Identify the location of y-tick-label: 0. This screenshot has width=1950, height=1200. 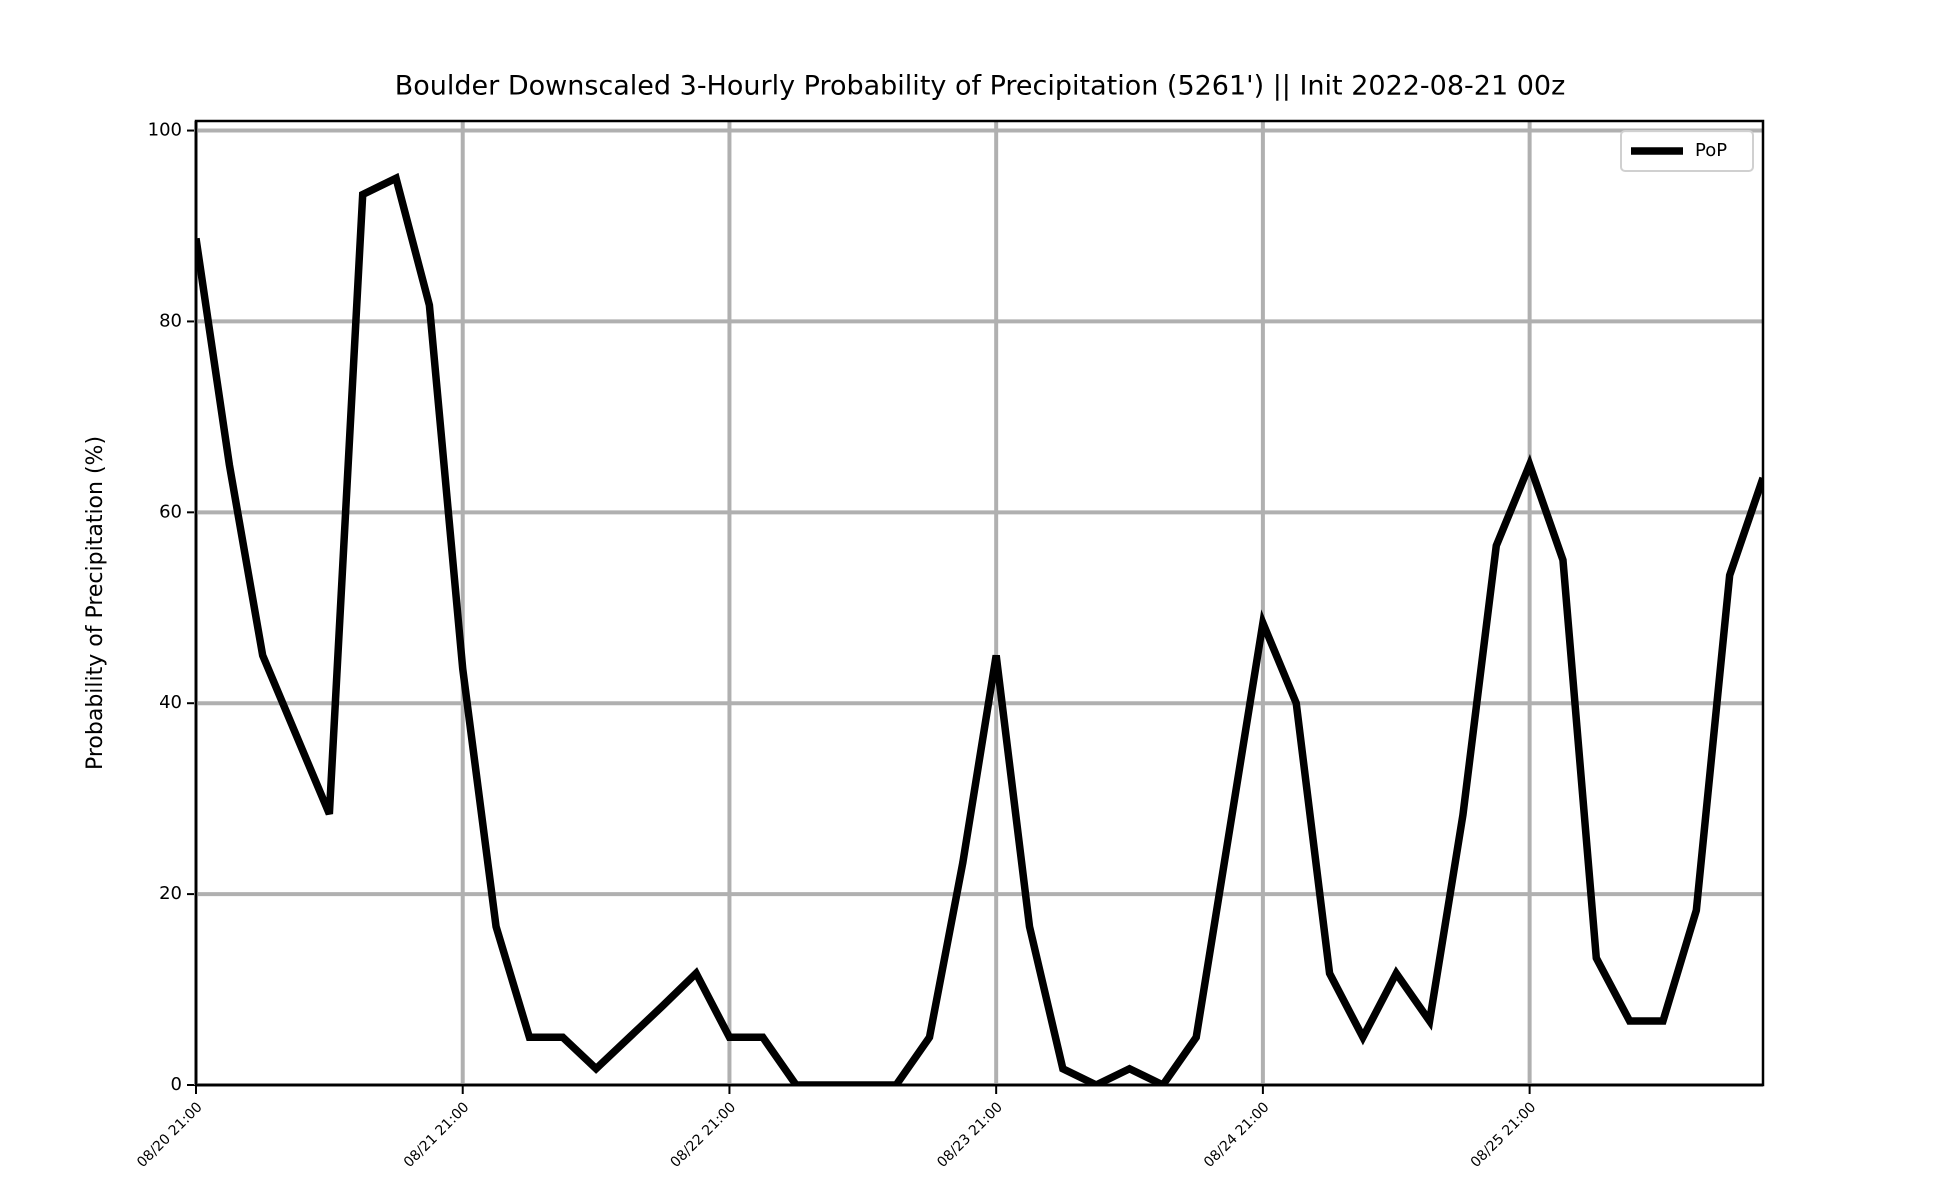
(176, 1084).